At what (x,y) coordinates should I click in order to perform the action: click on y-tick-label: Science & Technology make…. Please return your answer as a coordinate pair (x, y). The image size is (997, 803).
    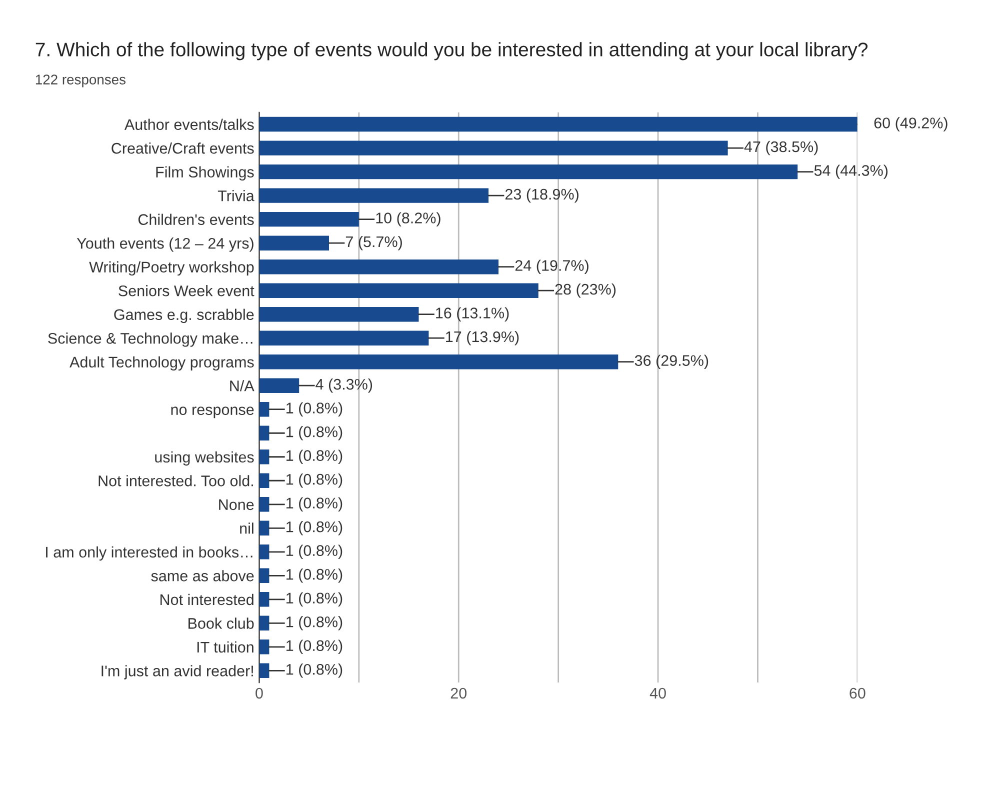
    Looking at the image, I should click on (150, 339).